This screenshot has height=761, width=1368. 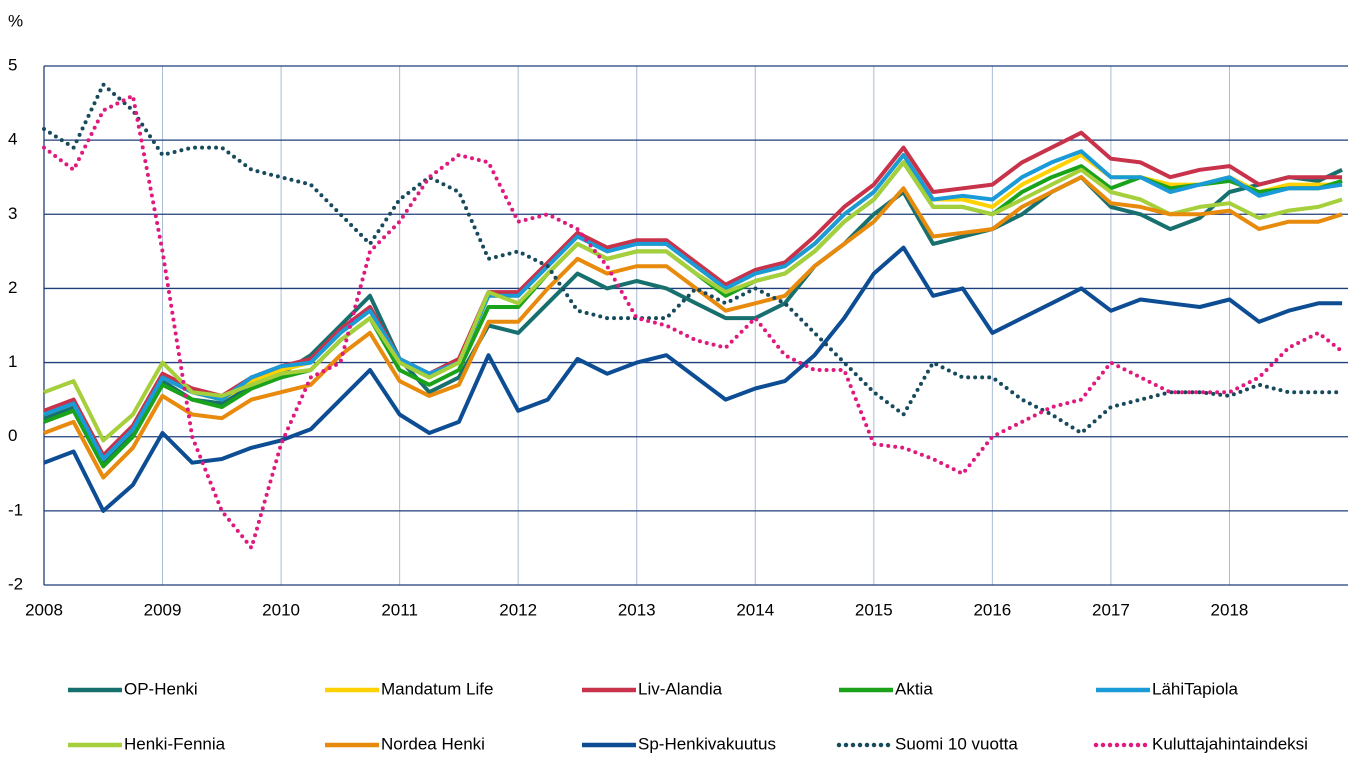 I want to click on x-tick-label: 2013, so click(x=637, y=609).